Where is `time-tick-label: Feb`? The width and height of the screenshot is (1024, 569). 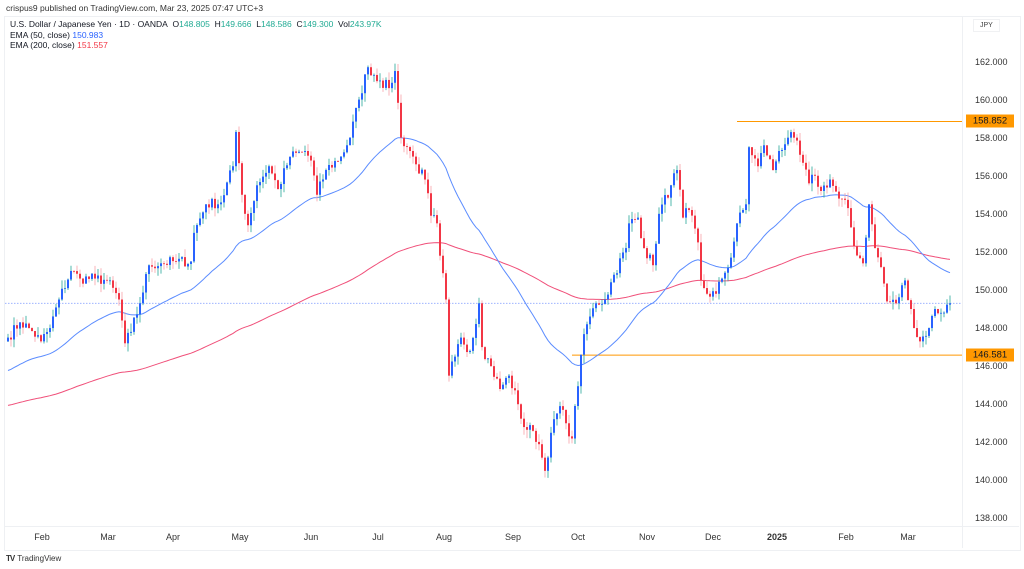 time-tick-label: Feb is located at coordinates (846, 537).